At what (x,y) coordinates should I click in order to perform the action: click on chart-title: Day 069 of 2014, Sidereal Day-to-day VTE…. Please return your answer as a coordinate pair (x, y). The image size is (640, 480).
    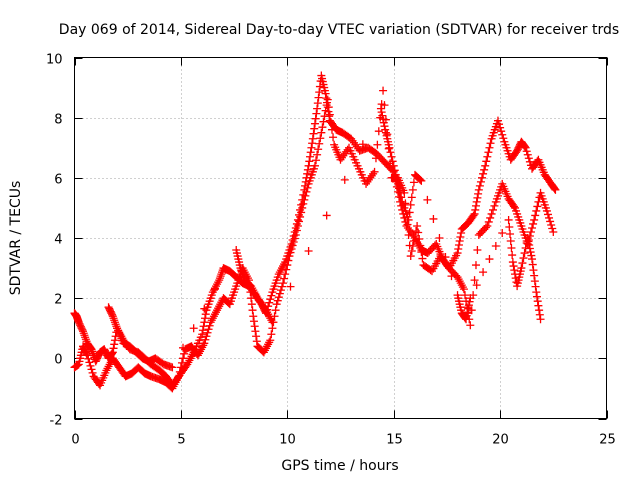
    Looking at the image, I should click on (339, 30).